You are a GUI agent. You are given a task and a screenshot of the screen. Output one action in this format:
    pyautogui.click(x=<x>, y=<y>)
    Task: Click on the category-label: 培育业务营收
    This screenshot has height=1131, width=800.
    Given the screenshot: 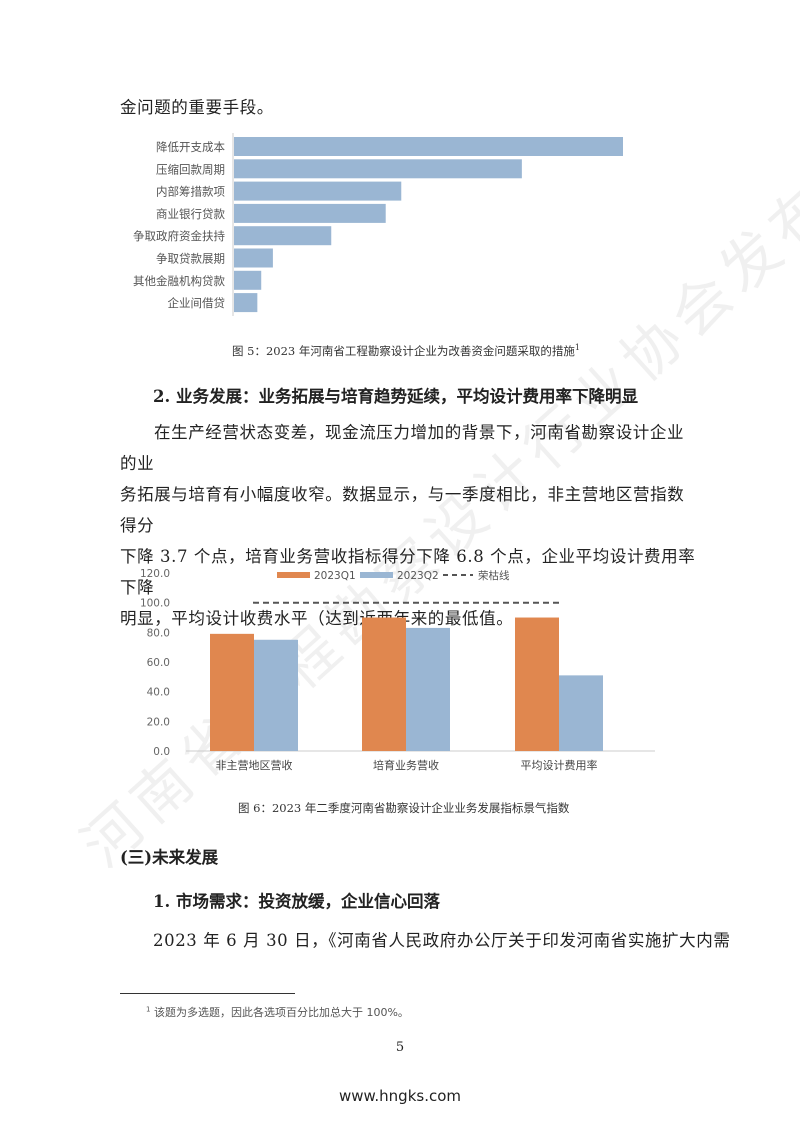 What is the action you would take?
    pyautogui.click(x=406, y=765)
    